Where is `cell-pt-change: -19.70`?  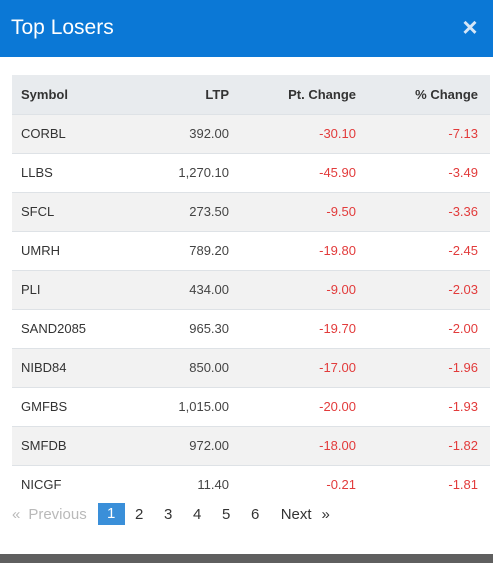 cell-pt-change: -19.70 is located at coordinates (337, 328).